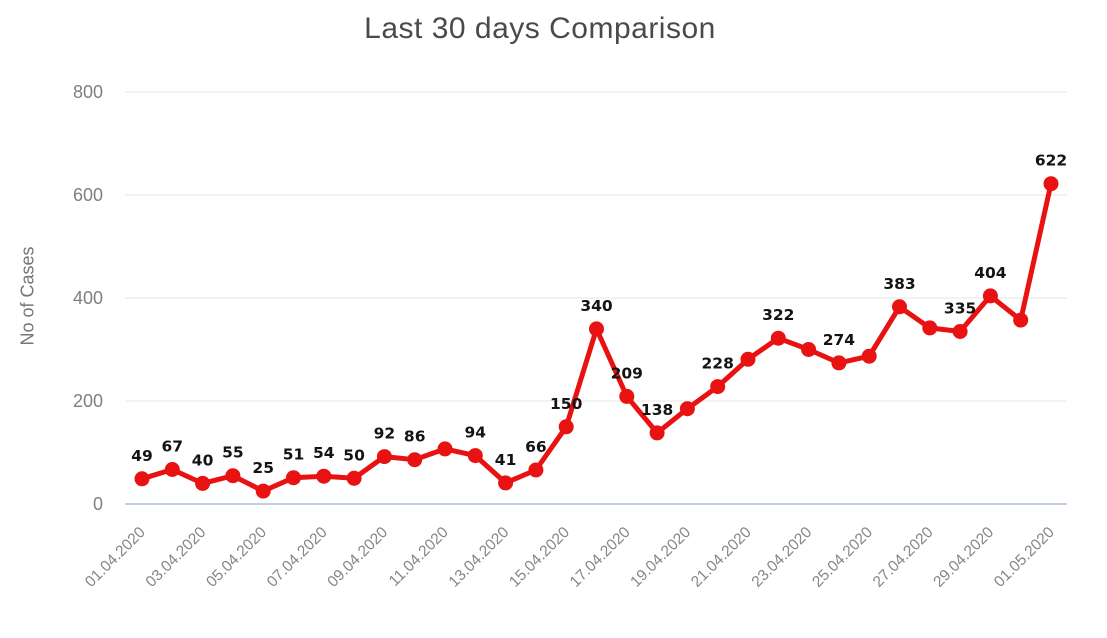  Describe the element at coordinates (721, 557) in the screenshot. I see `x-tick-label: 21.04.2020` at that location.